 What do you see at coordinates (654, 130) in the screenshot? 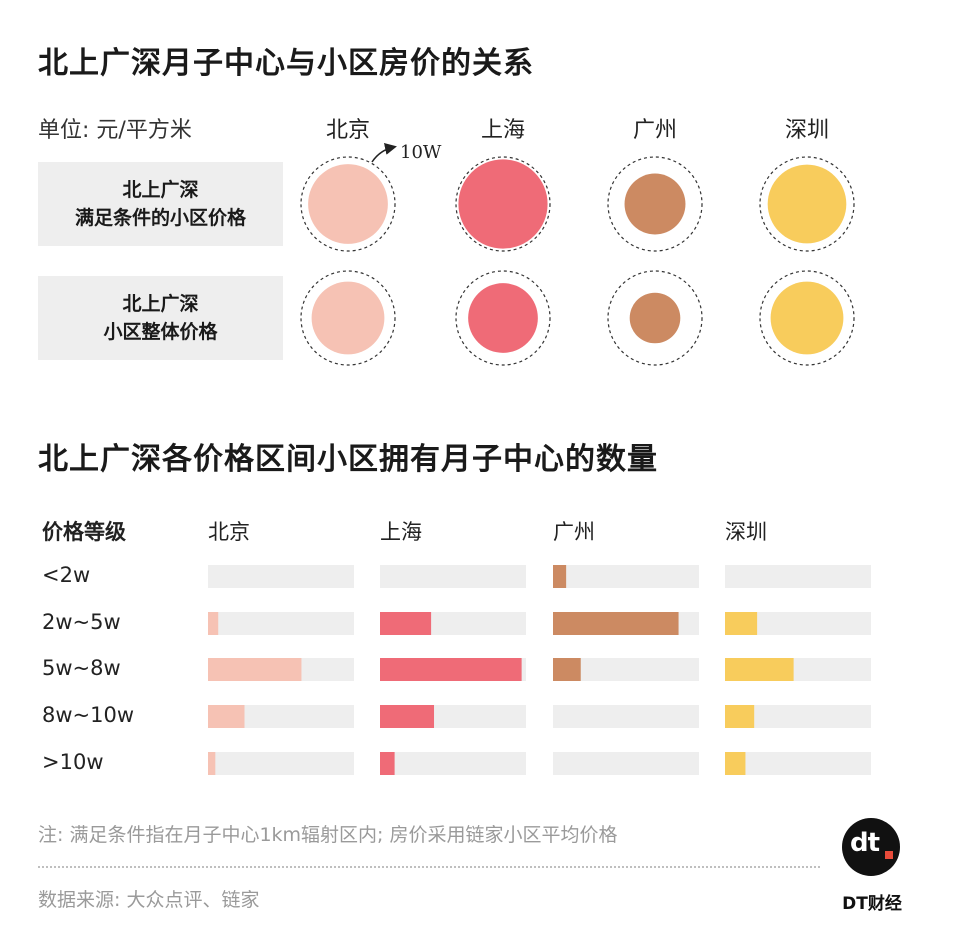
I see `city-header-guangzhou: 广州` at bounding box center [654, 130].